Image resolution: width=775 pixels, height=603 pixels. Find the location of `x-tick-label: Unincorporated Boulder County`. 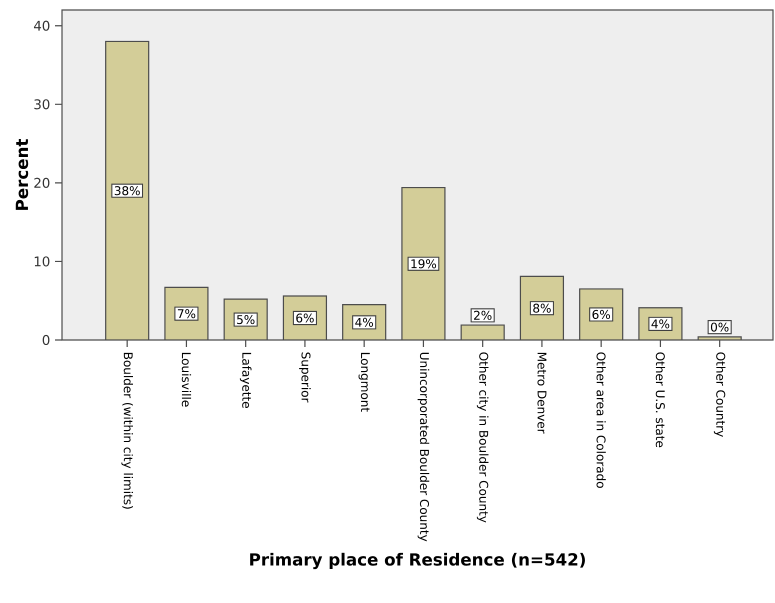

x-tick-label: Unincorporated Boulder County is located at coordinates (424, 447).